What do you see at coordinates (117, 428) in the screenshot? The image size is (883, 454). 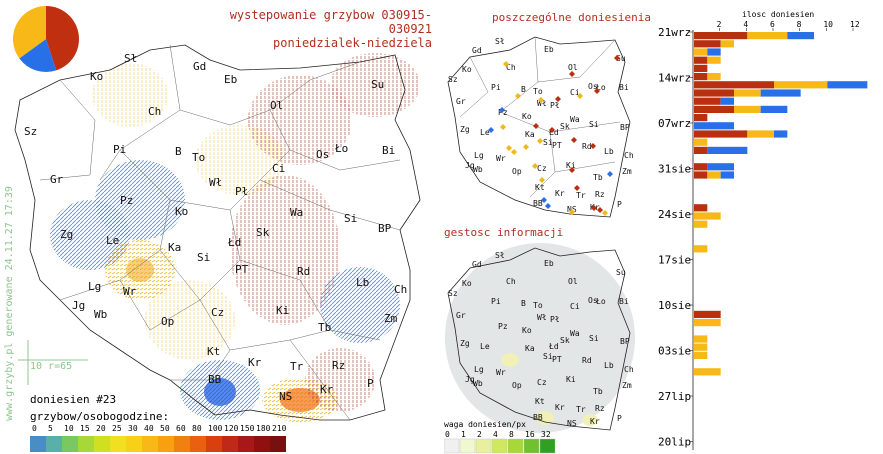 I see `legend-tick: 25` at bounding box center [117, 428].